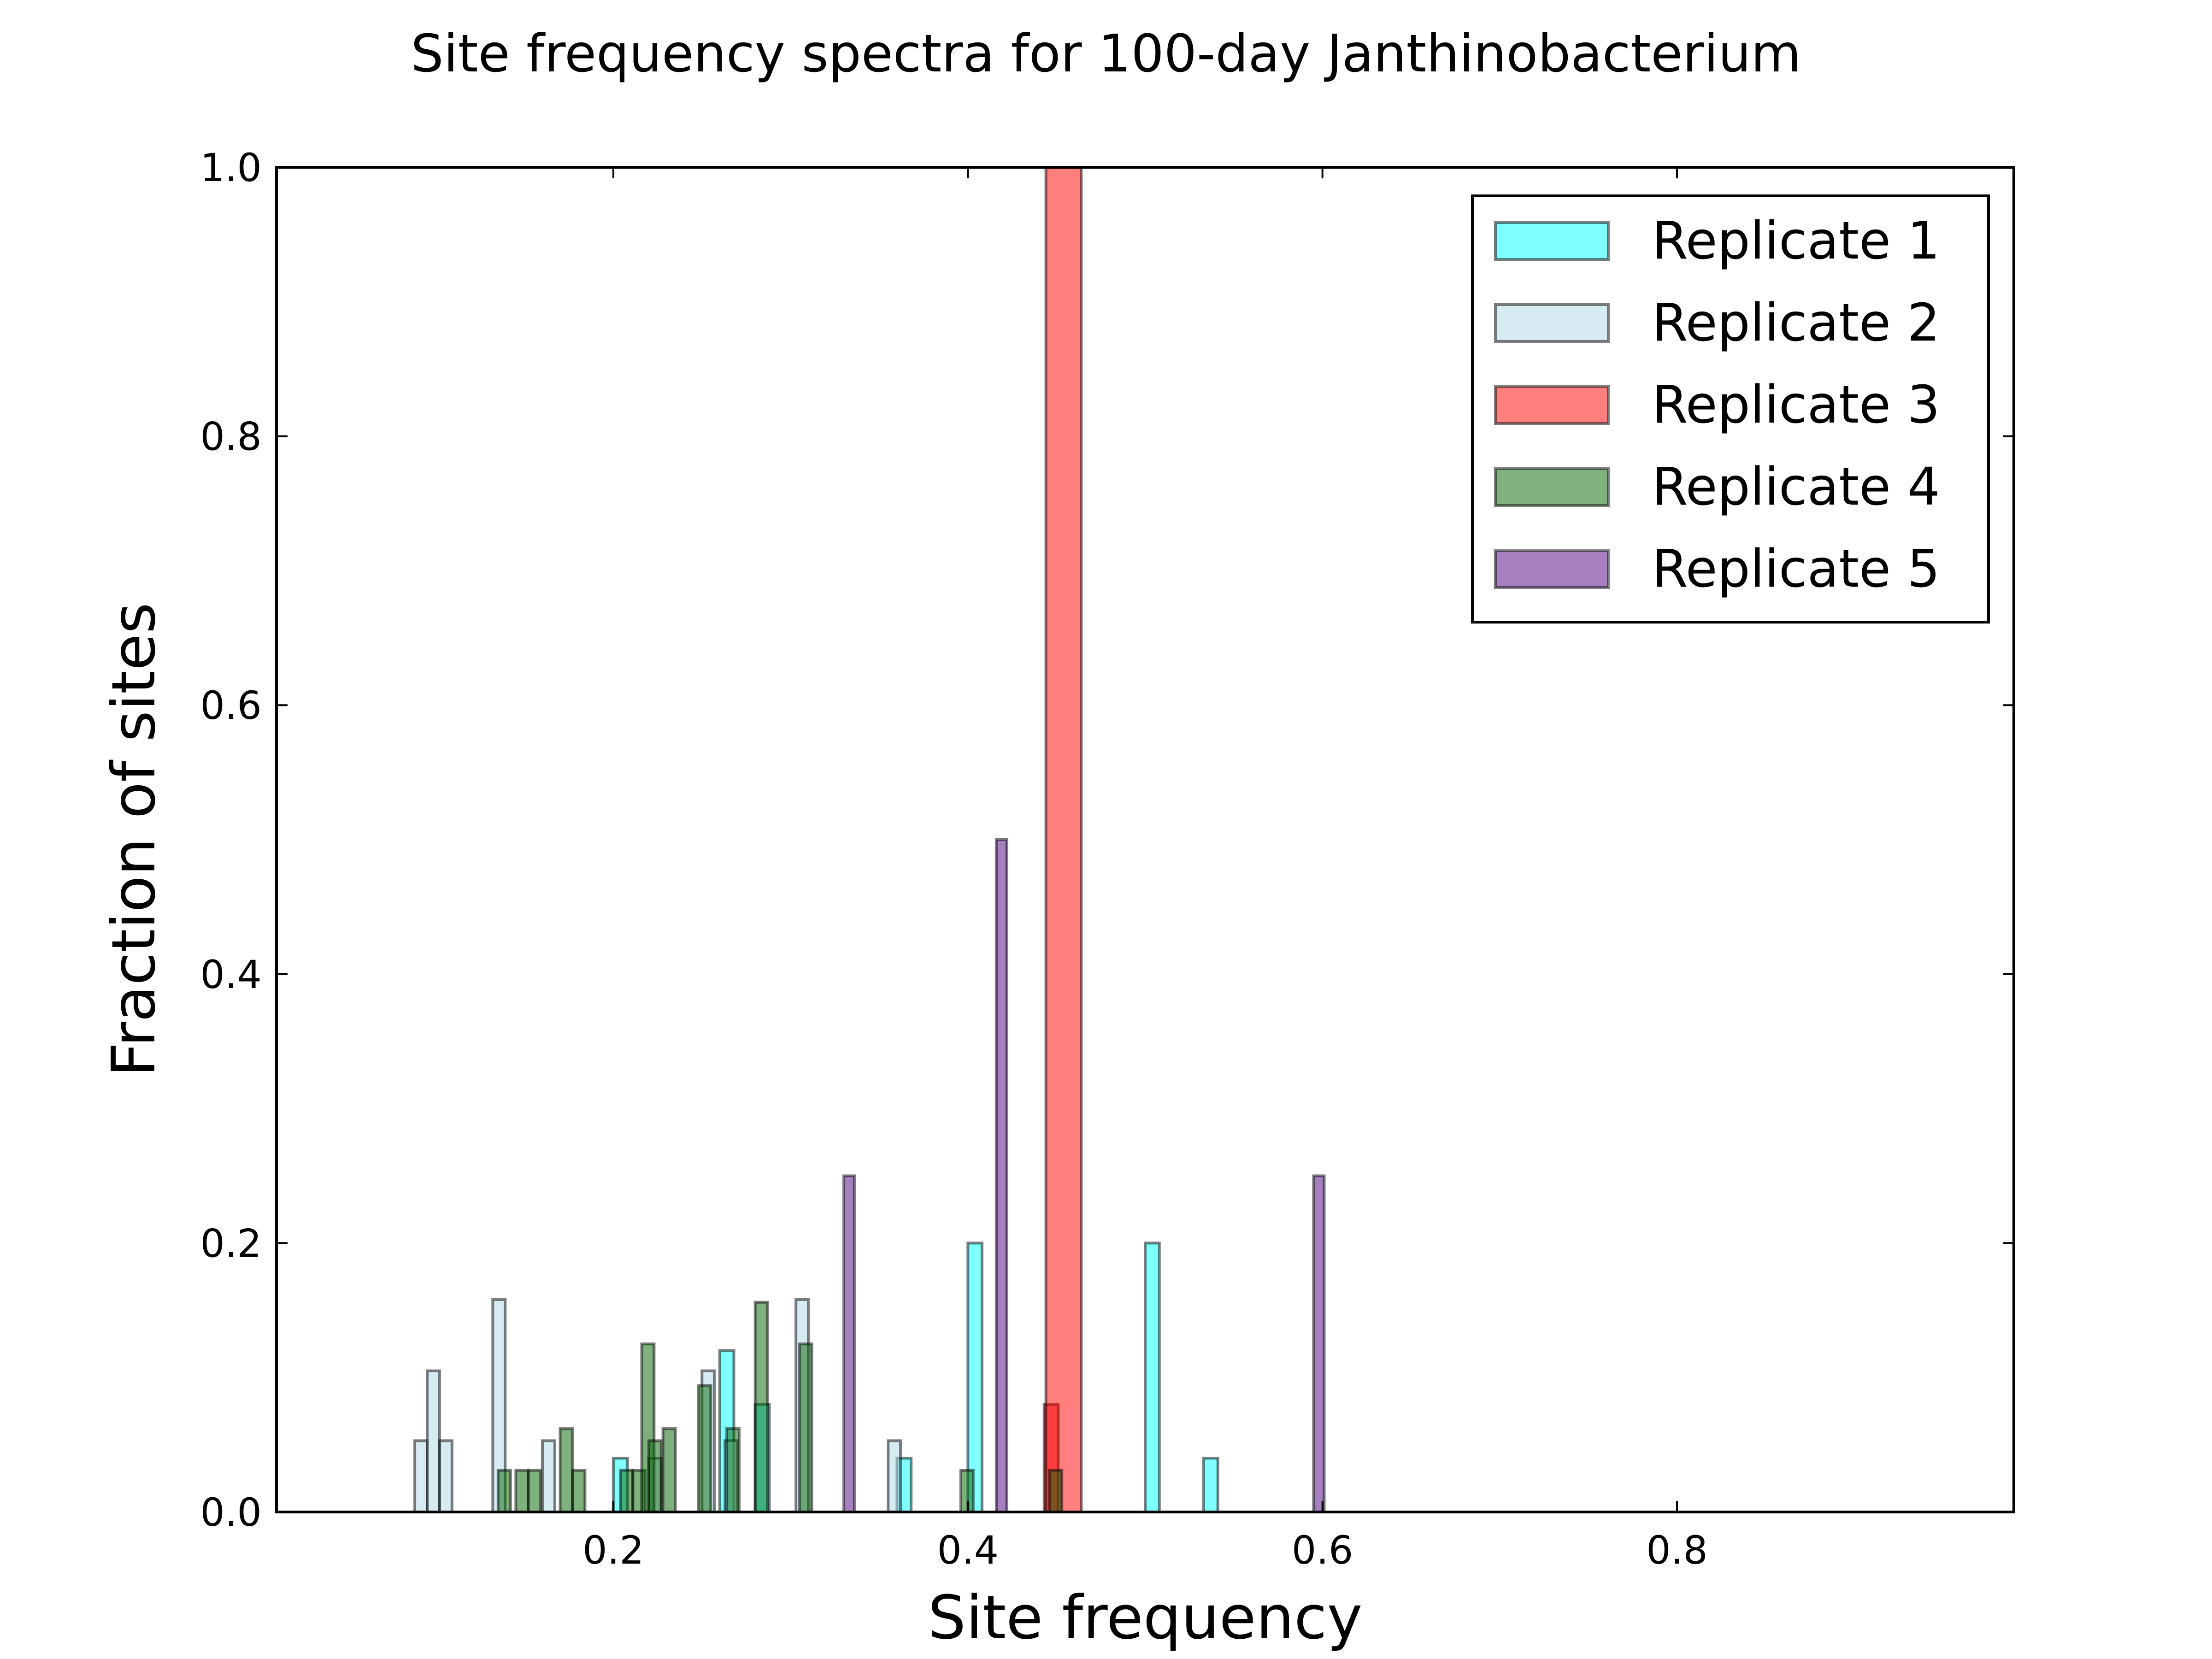 The width and height of the screenshot is (2212, 1659). I want to click on legend-label-replicate-1: Replicate 1, so click(1796, 241).